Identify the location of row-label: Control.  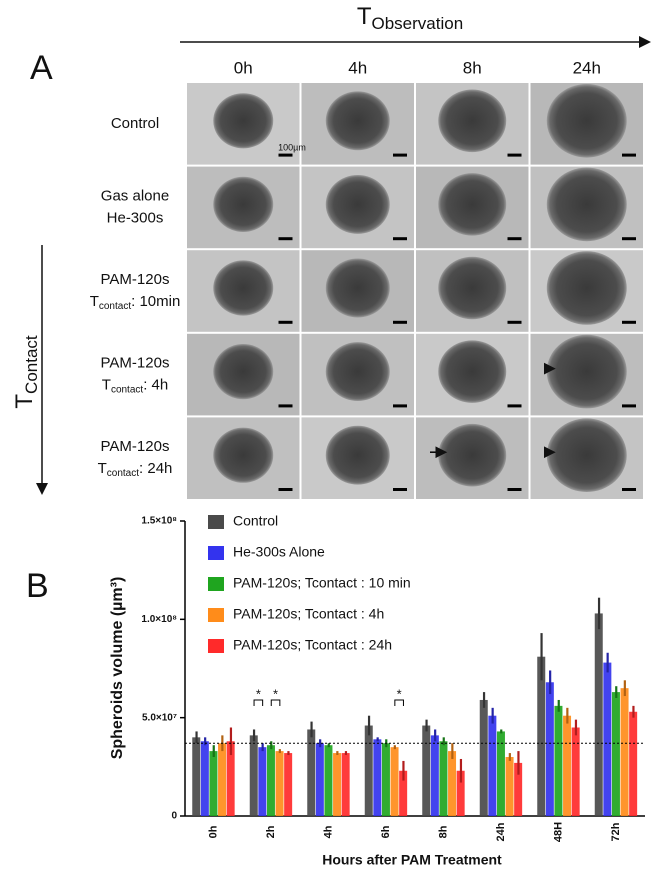
(135, 123).